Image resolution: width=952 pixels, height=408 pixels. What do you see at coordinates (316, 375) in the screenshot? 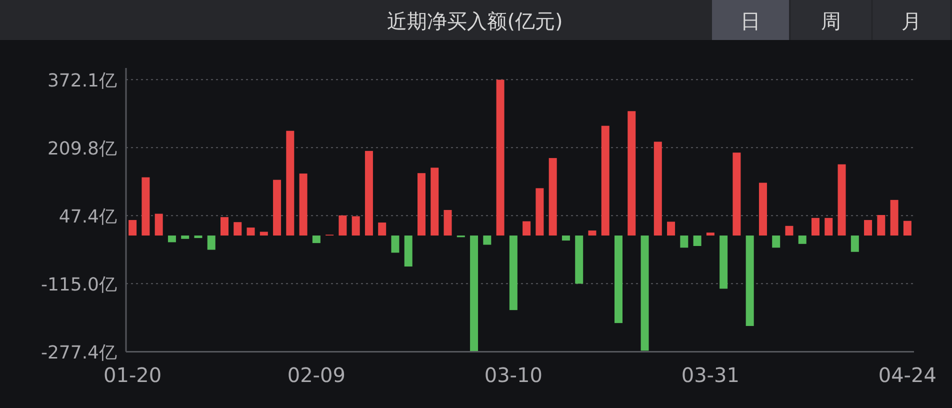
I see `x-tick-label: 02-09` at bounding box center [316, 375].